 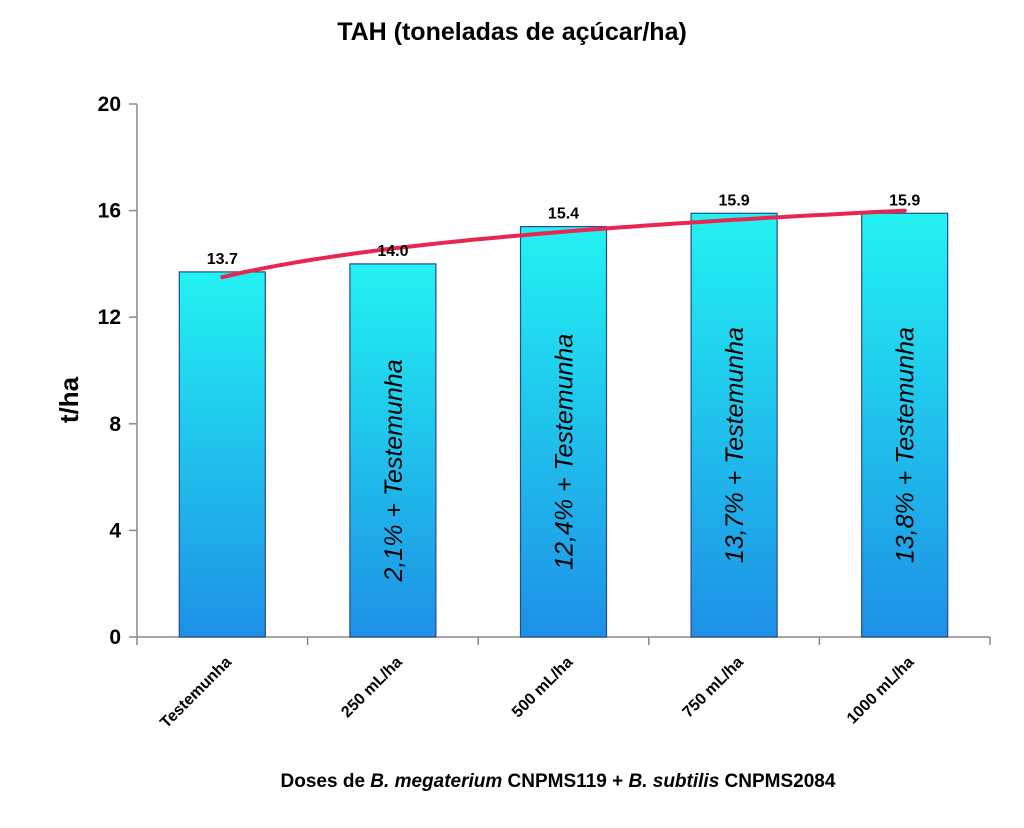 What do you see at coordinates (777, 781) in the screenshot?
I see `x-axis-label-part: CNPMS2084` at bounding box center [777, 781].